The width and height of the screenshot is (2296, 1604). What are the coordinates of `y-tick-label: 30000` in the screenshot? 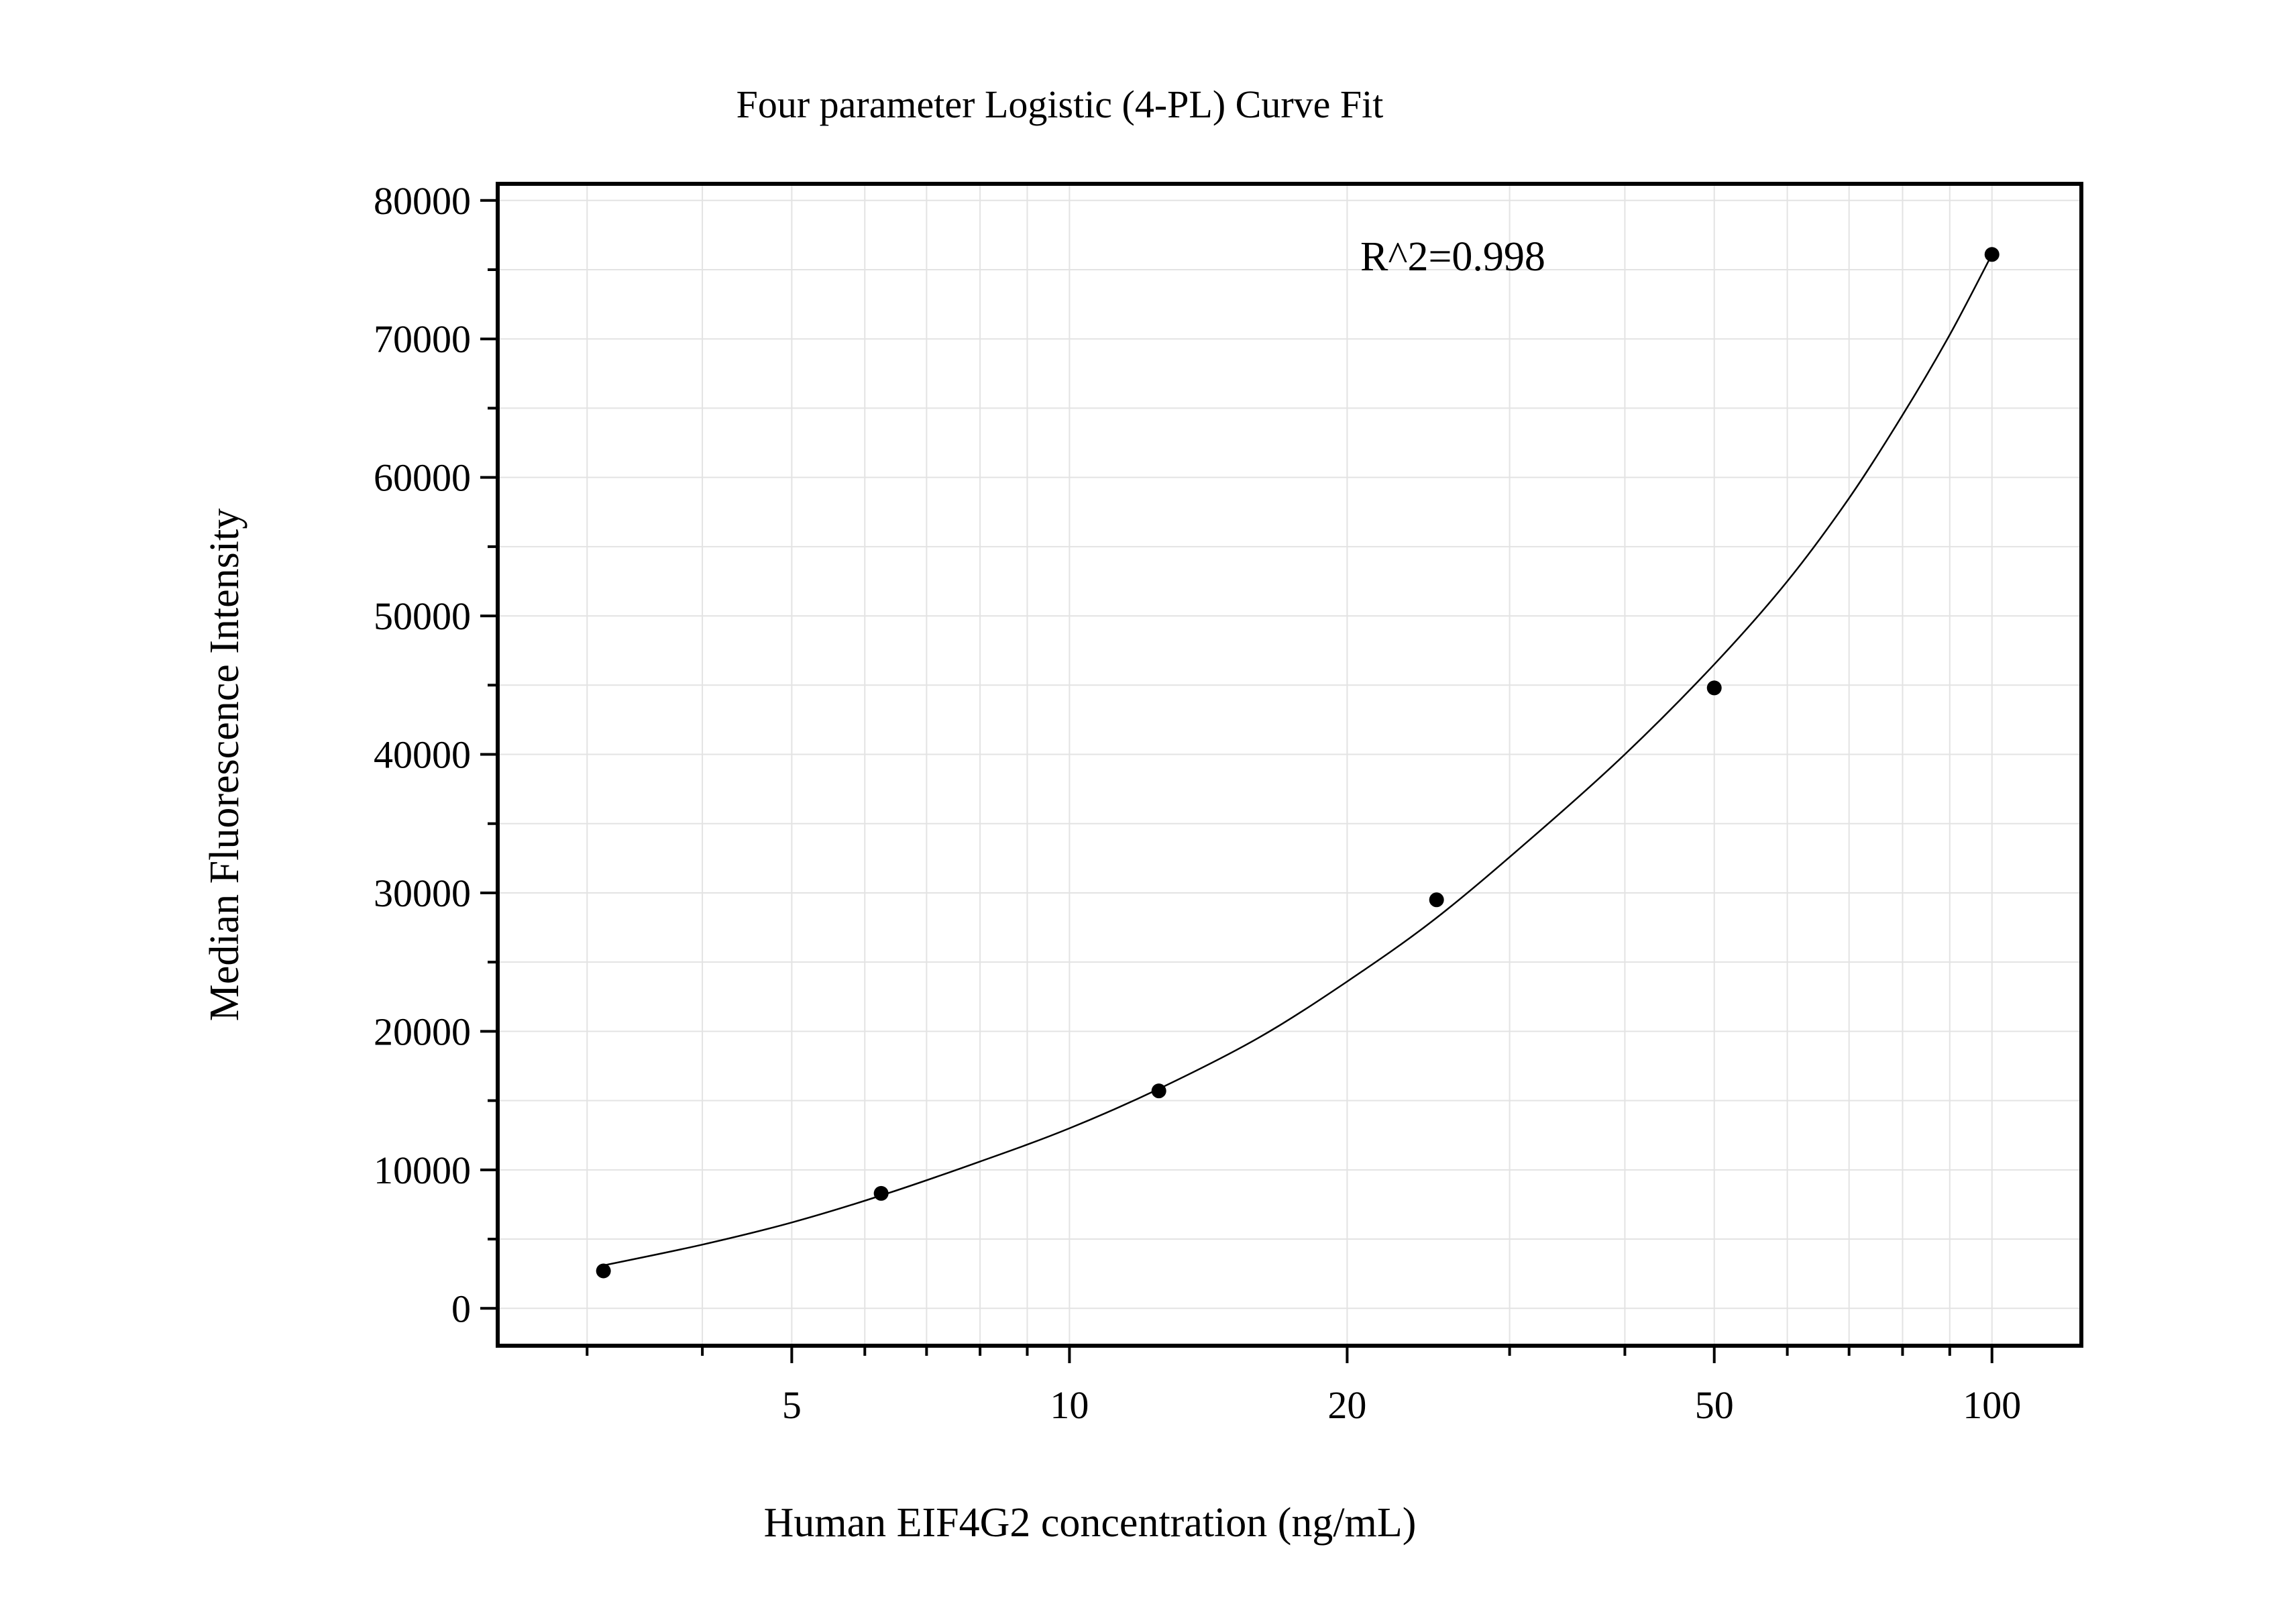 It's located at (422, 893).